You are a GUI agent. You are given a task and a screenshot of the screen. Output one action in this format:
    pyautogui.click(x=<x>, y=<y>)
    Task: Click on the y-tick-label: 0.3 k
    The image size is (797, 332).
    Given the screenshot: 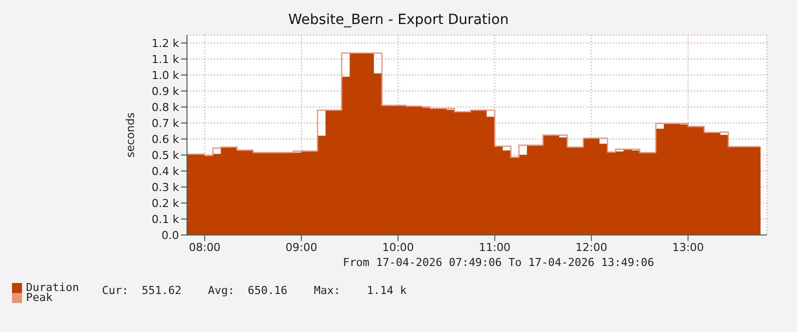 What is the action you would take?
    pyautogui.click(x=166, y=187)
    